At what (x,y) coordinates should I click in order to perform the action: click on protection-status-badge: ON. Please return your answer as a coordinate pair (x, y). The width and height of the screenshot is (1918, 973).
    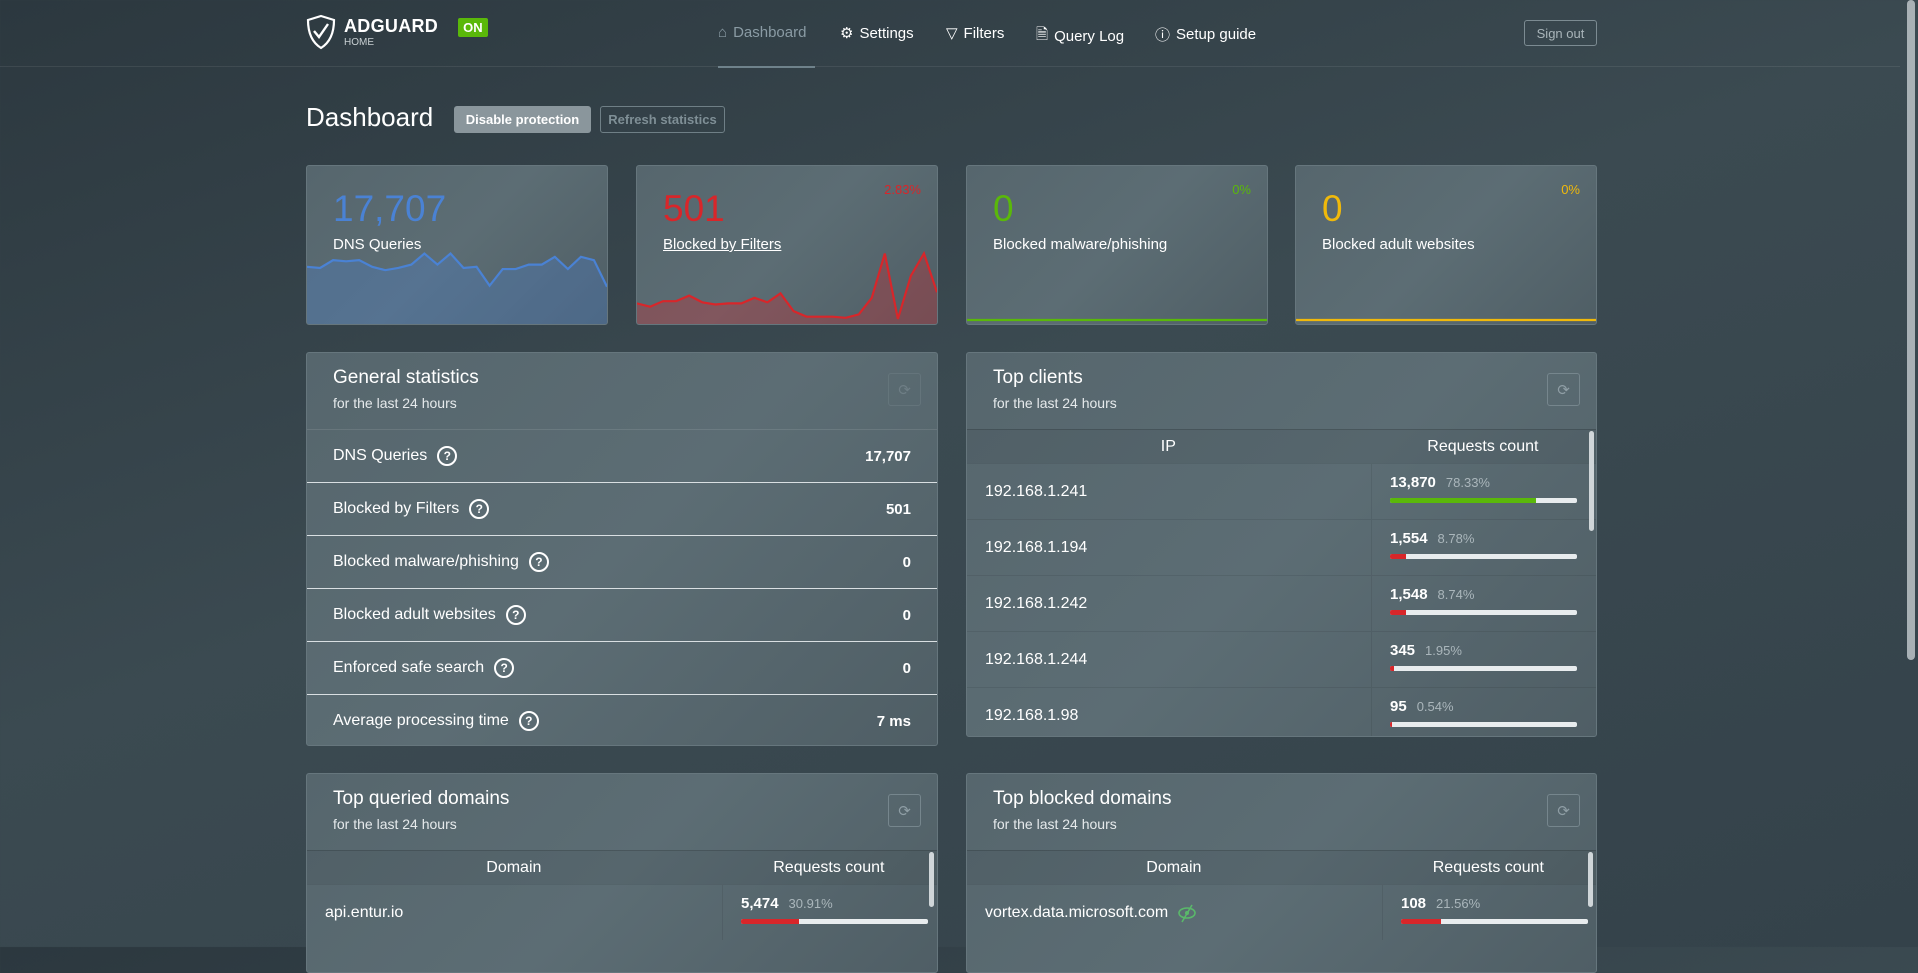
    Looking at the image, I should click on (473, 27).